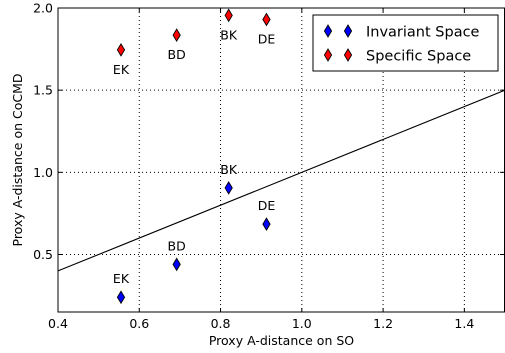 The width and height of the screenshot is (505, 353). I want to click on y-tick-label: 0.5, so click(43, 254).